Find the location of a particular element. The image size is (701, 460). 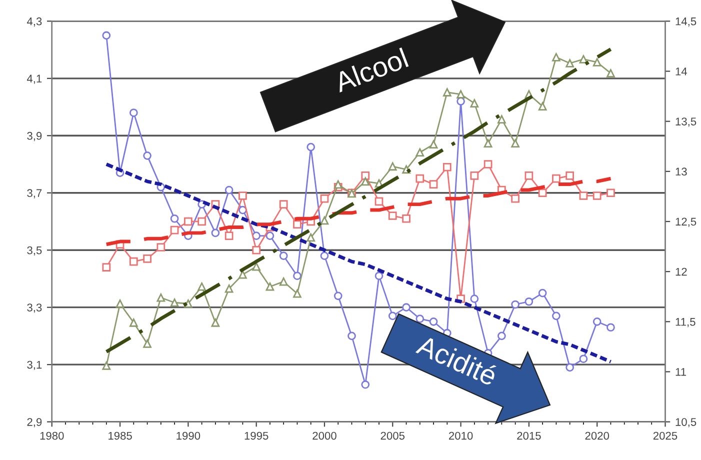

annotation: Alcool is located at coordinates (370, 70).